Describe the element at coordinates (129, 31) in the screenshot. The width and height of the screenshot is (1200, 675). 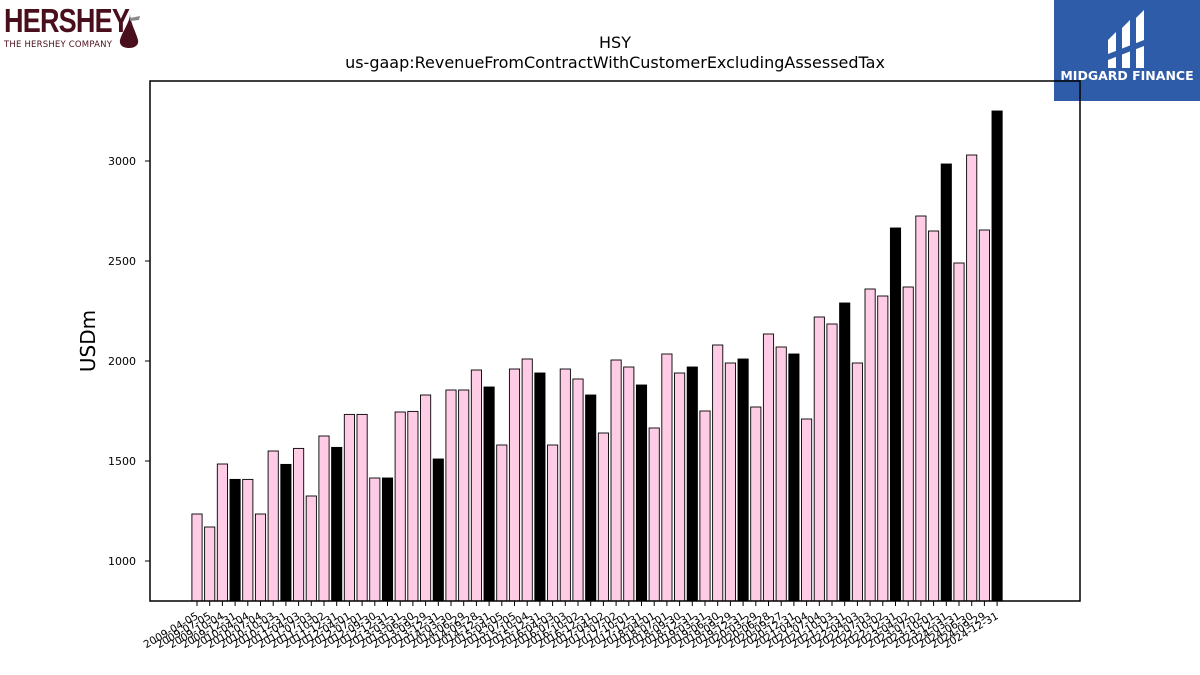
I see `hershey-kiss-icon` at that location.